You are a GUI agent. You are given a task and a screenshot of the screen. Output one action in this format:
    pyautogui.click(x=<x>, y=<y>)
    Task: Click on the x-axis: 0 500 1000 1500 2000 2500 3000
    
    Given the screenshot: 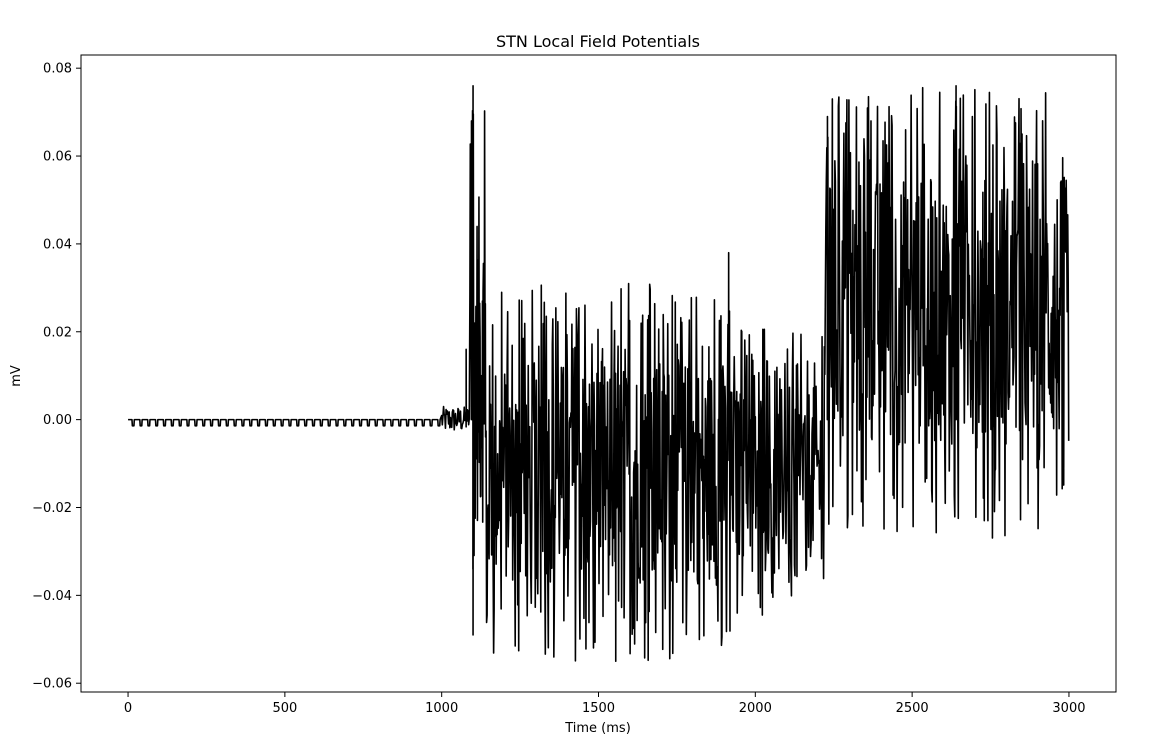 What is the action you would take?
    pyautogui.click(x=605, y=704)
    